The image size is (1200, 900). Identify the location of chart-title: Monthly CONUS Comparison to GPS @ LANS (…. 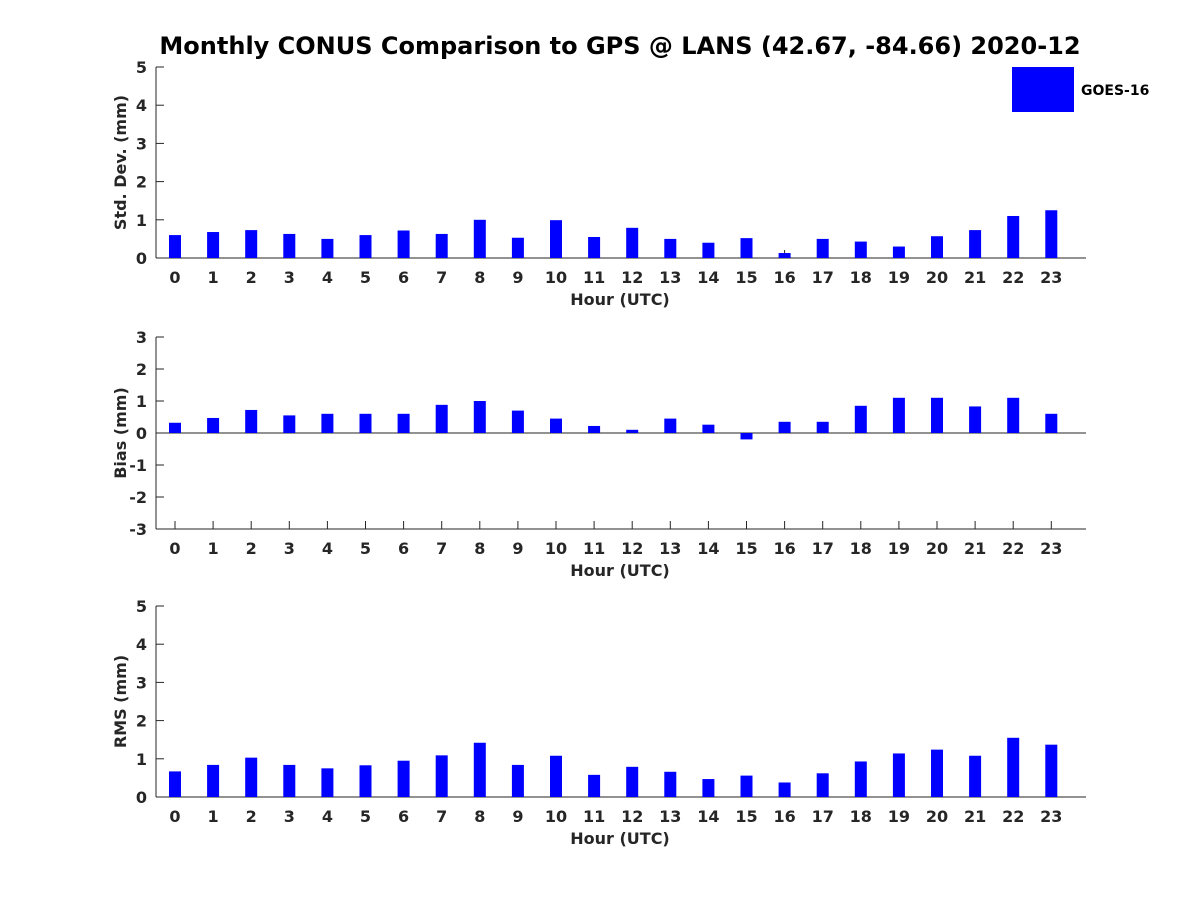
(619, 46).